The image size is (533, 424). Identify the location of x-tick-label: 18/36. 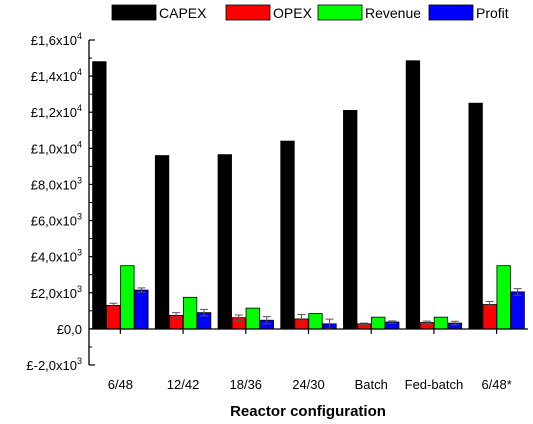
(246, 384).